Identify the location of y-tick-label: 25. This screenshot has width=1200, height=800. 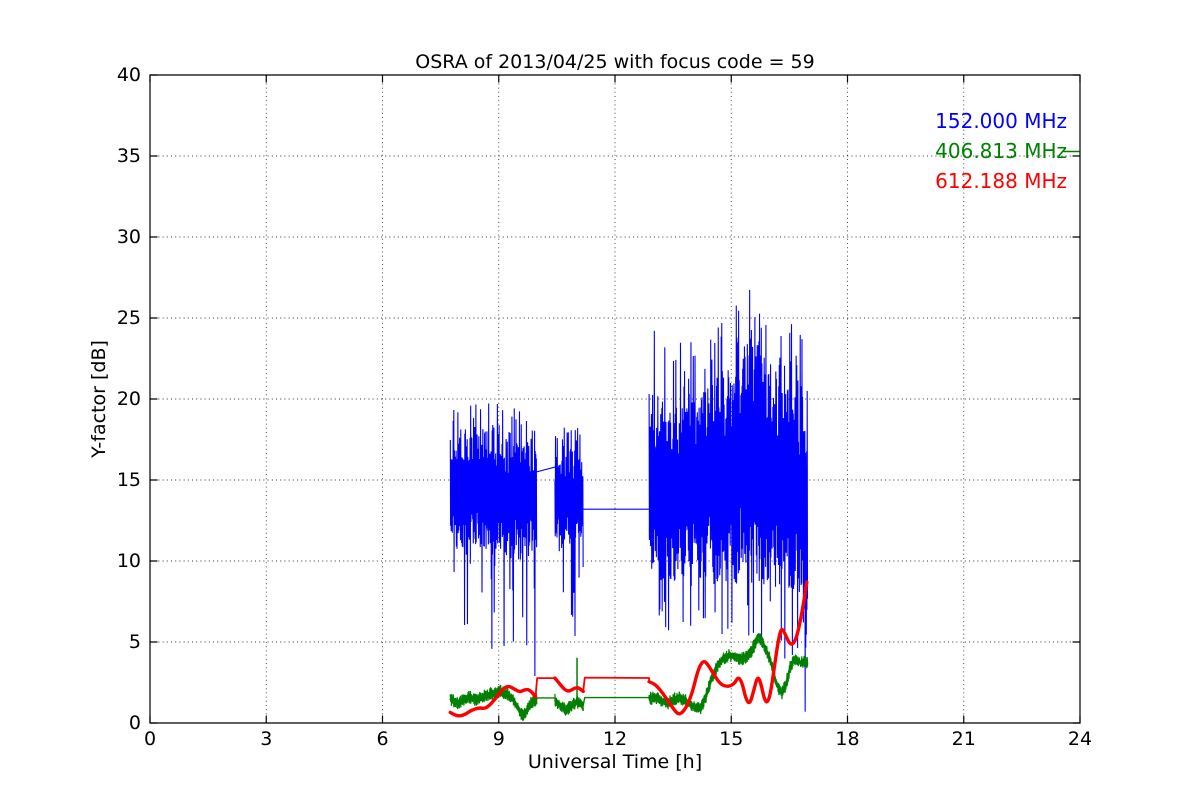
(128, 318).